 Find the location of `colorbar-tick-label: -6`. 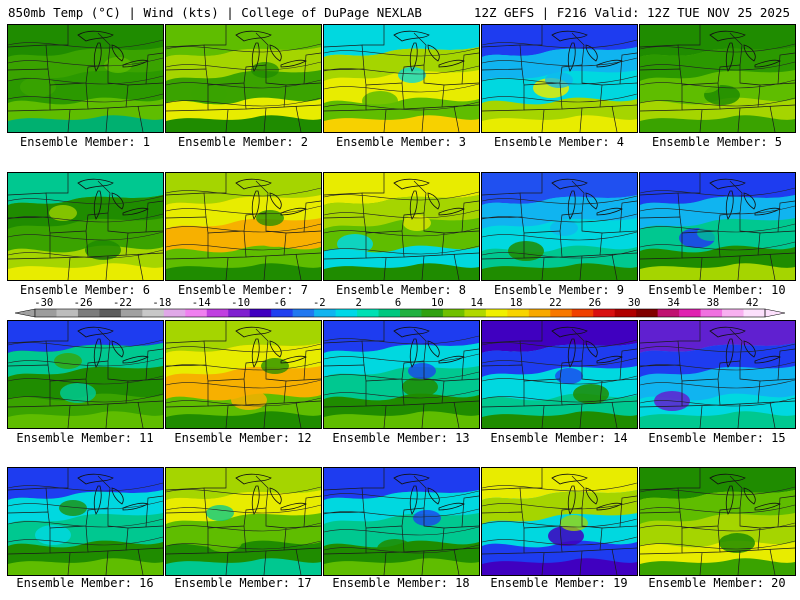

colorbar-tick-label: -6 is located at coordinates (280, 303).